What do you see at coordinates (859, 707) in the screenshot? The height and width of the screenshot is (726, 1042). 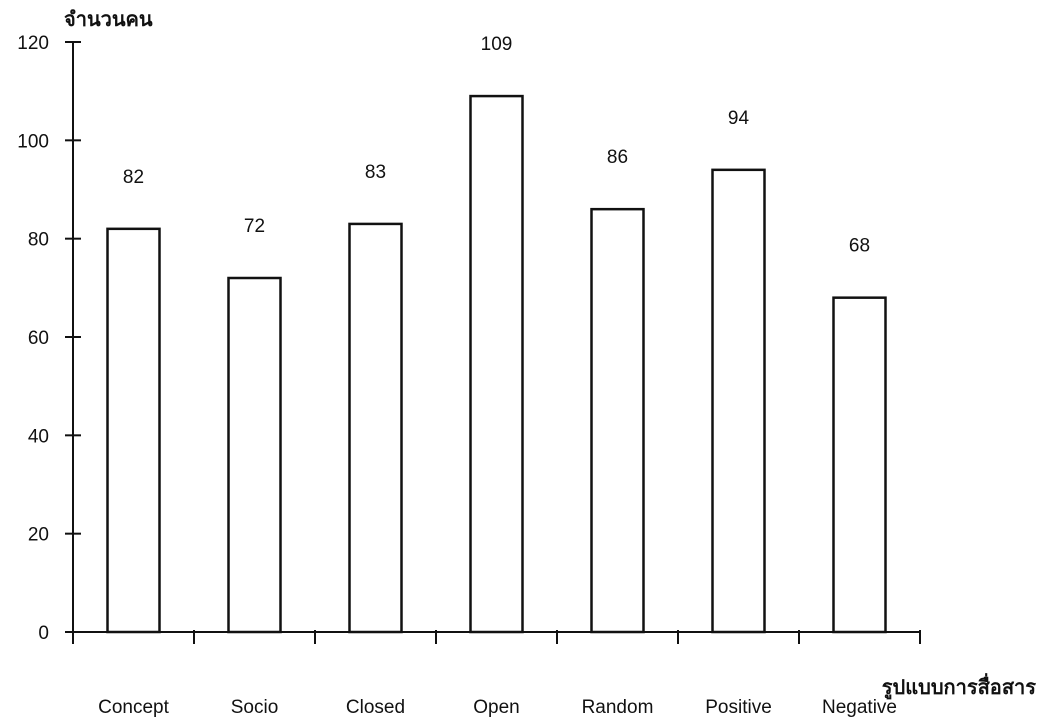 I see `category-label: Negative` at bounding box center [859, 707].